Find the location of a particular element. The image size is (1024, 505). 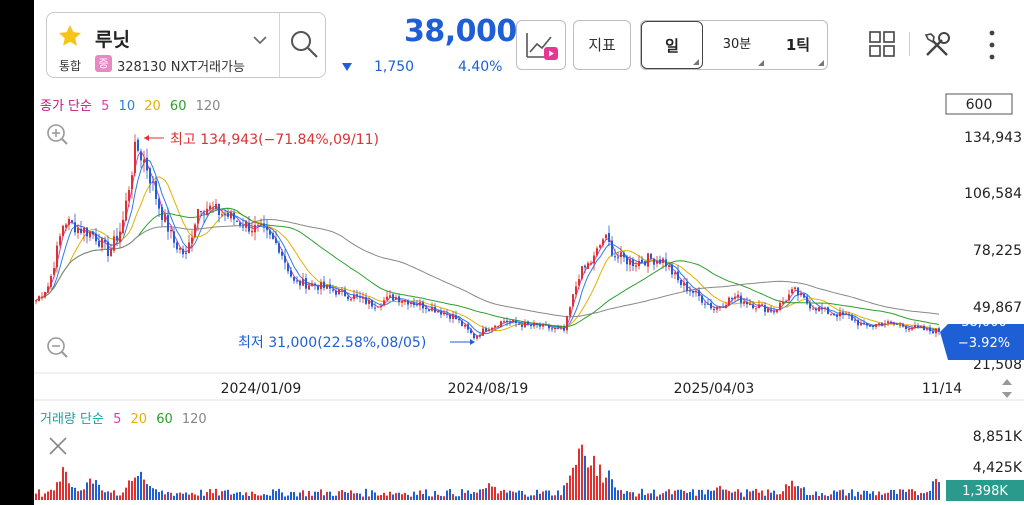

period-tick-tab: 1틱 is located at coordinates (798, 45).